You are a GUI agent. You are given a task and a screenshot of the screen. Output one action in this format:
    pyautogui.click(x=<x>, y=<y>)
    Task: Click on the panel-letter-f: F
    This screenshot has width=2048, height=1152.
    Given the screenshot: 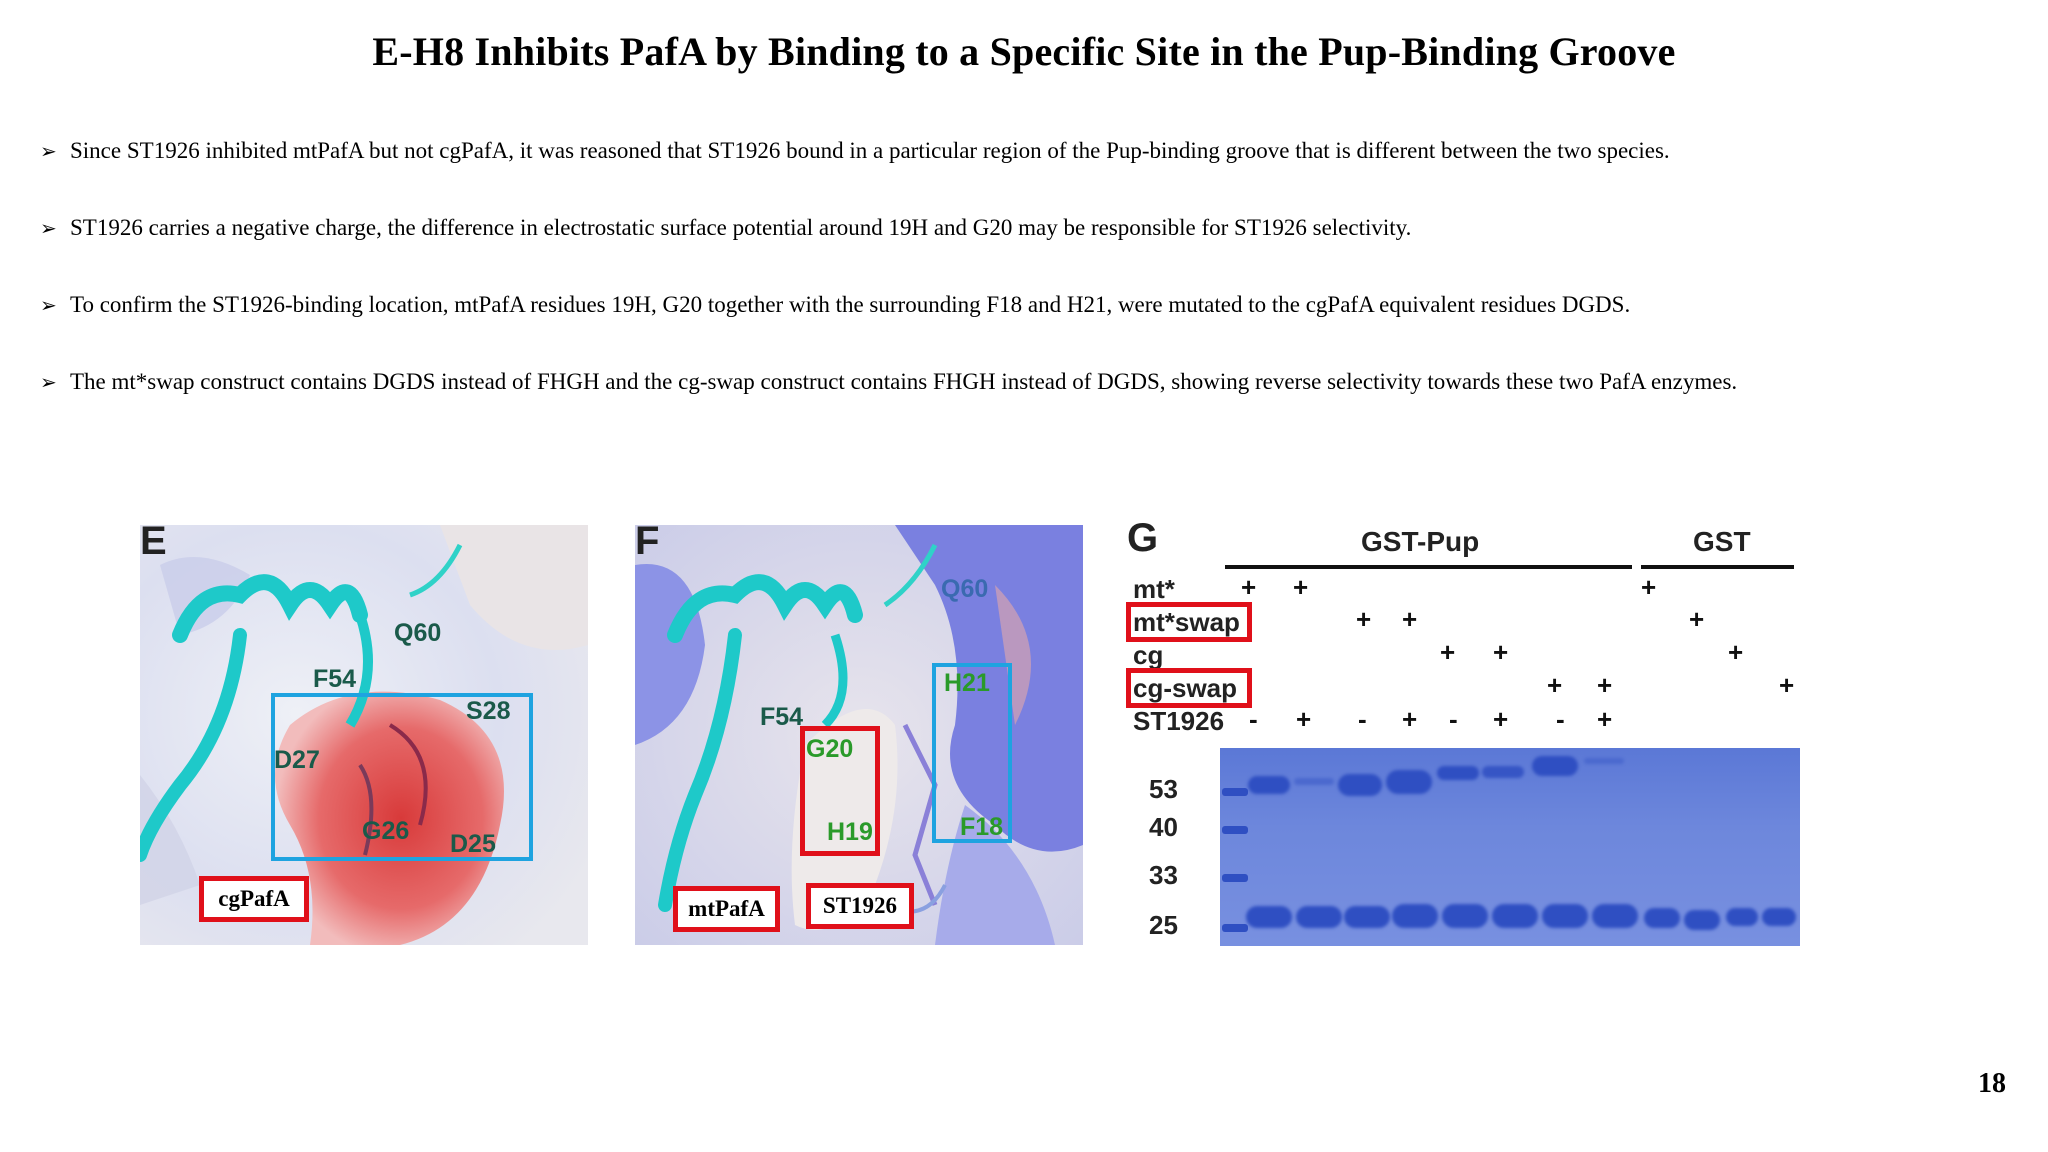 What is the action you would take?
    pyautogui.click(x=647, y=544)
    